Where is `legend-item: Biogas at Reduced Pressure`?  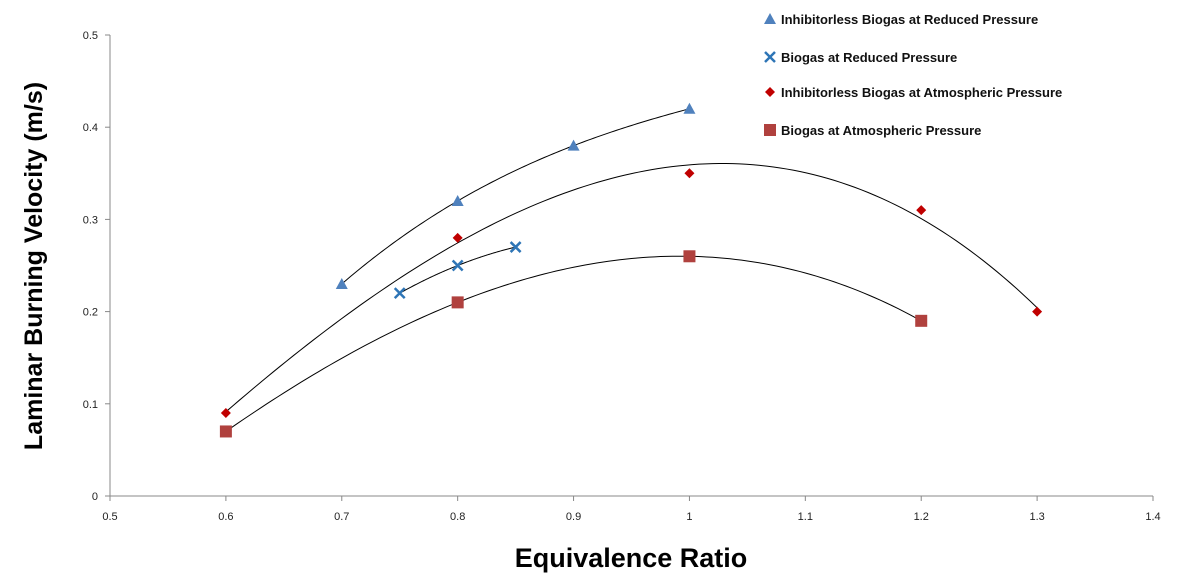
legend-item: Biogas at Reduced Pressure is located at coordinates (860, 57).